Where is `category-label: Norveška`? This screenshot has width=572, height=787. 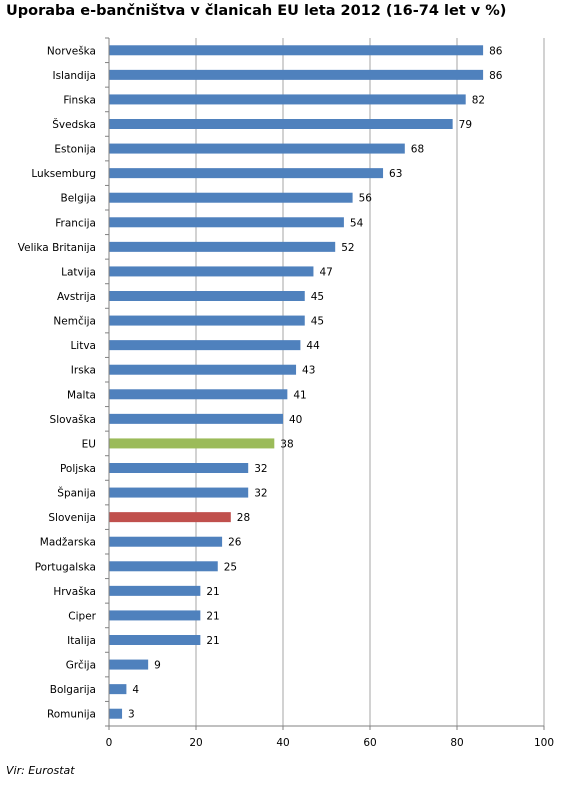 category-label: Norveška is located at coordinates (71, 51).